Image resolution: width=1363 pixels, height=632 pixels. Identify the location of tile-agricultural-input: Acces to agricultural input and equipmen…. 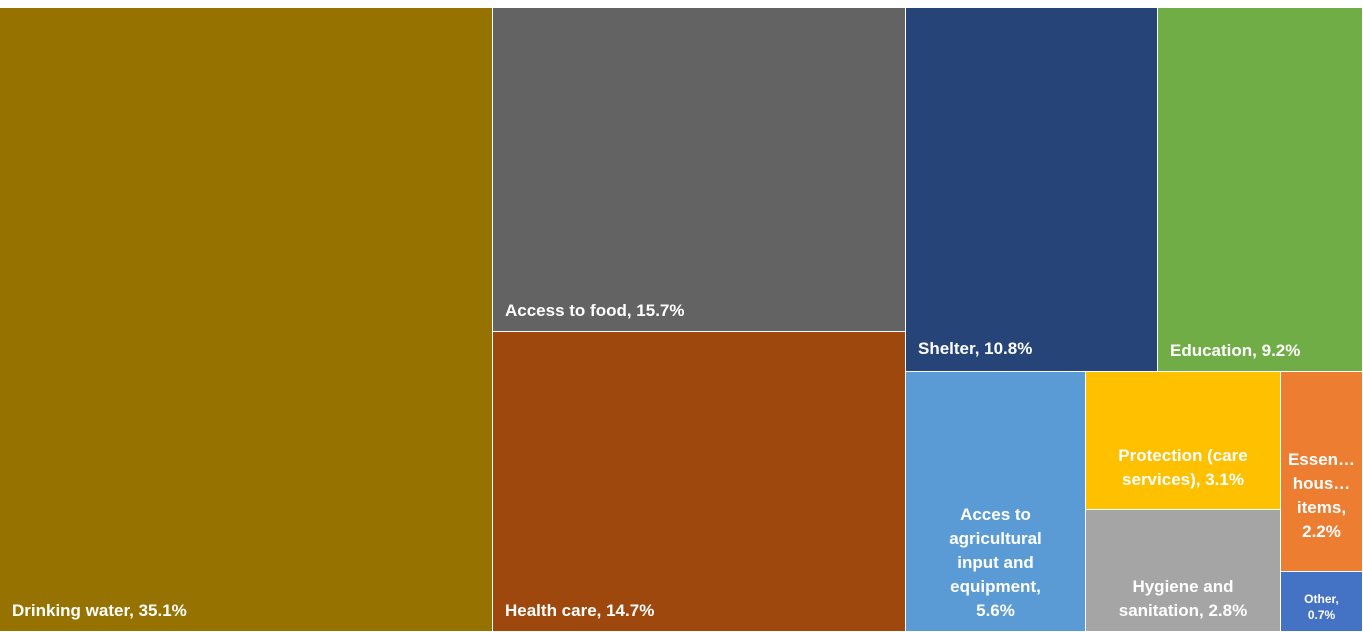
(996, 502).